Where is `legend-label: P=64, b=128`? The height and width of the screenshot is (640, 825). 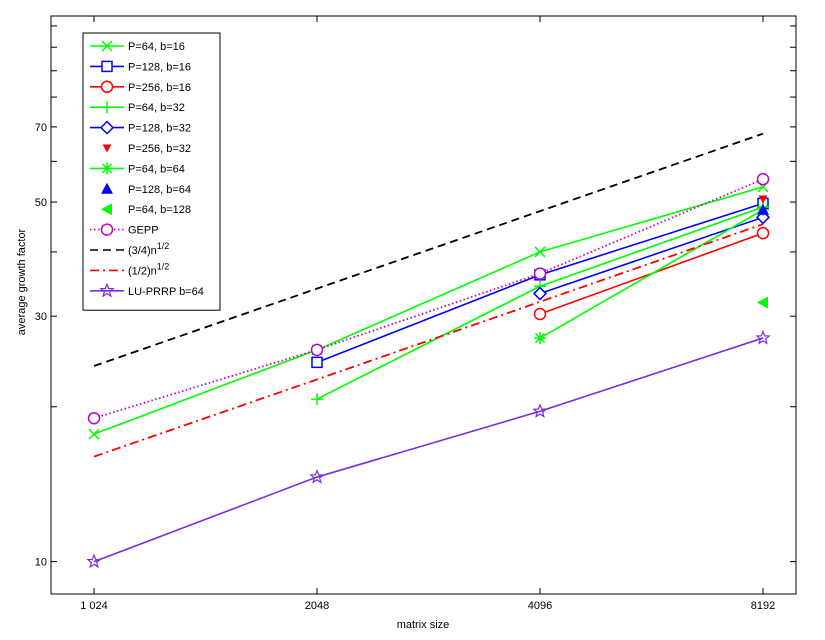 legend-label: P=64, b=128 is located at coordinates (159, 210).